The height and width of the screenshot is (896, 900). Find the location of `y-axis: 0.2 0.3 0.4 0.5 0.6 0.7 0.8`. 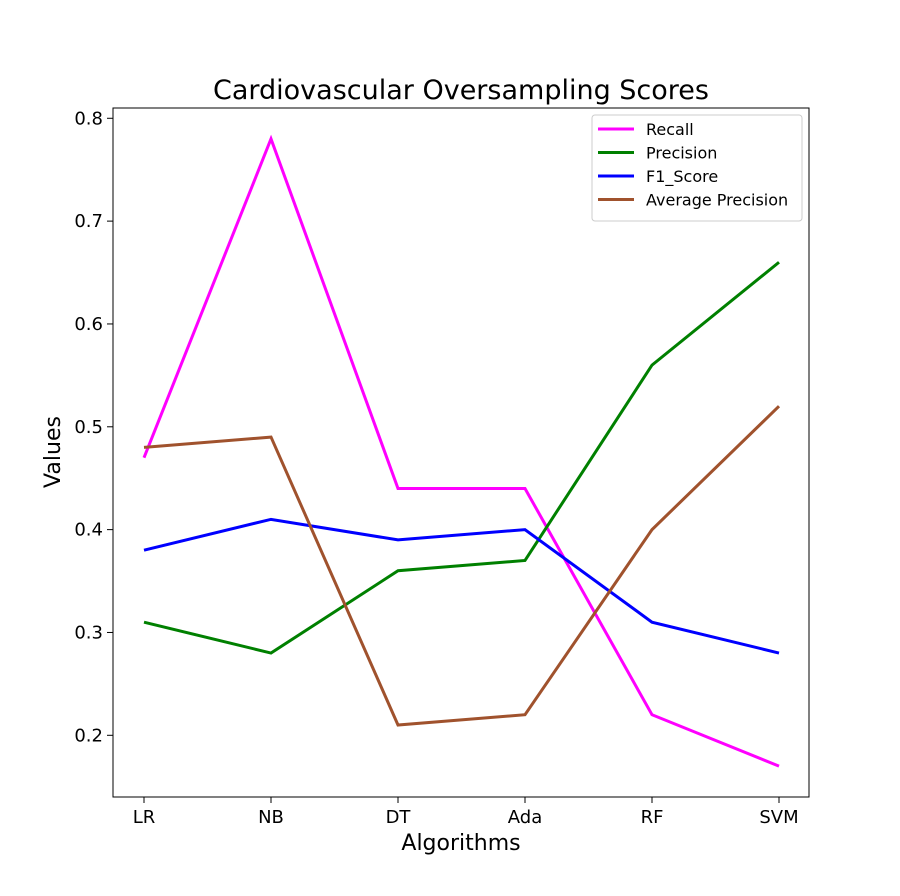

y-axis: 0.2 0.3 0.4 0.5 0.6 0.7 0.8 is located at coordinates (93, 427).